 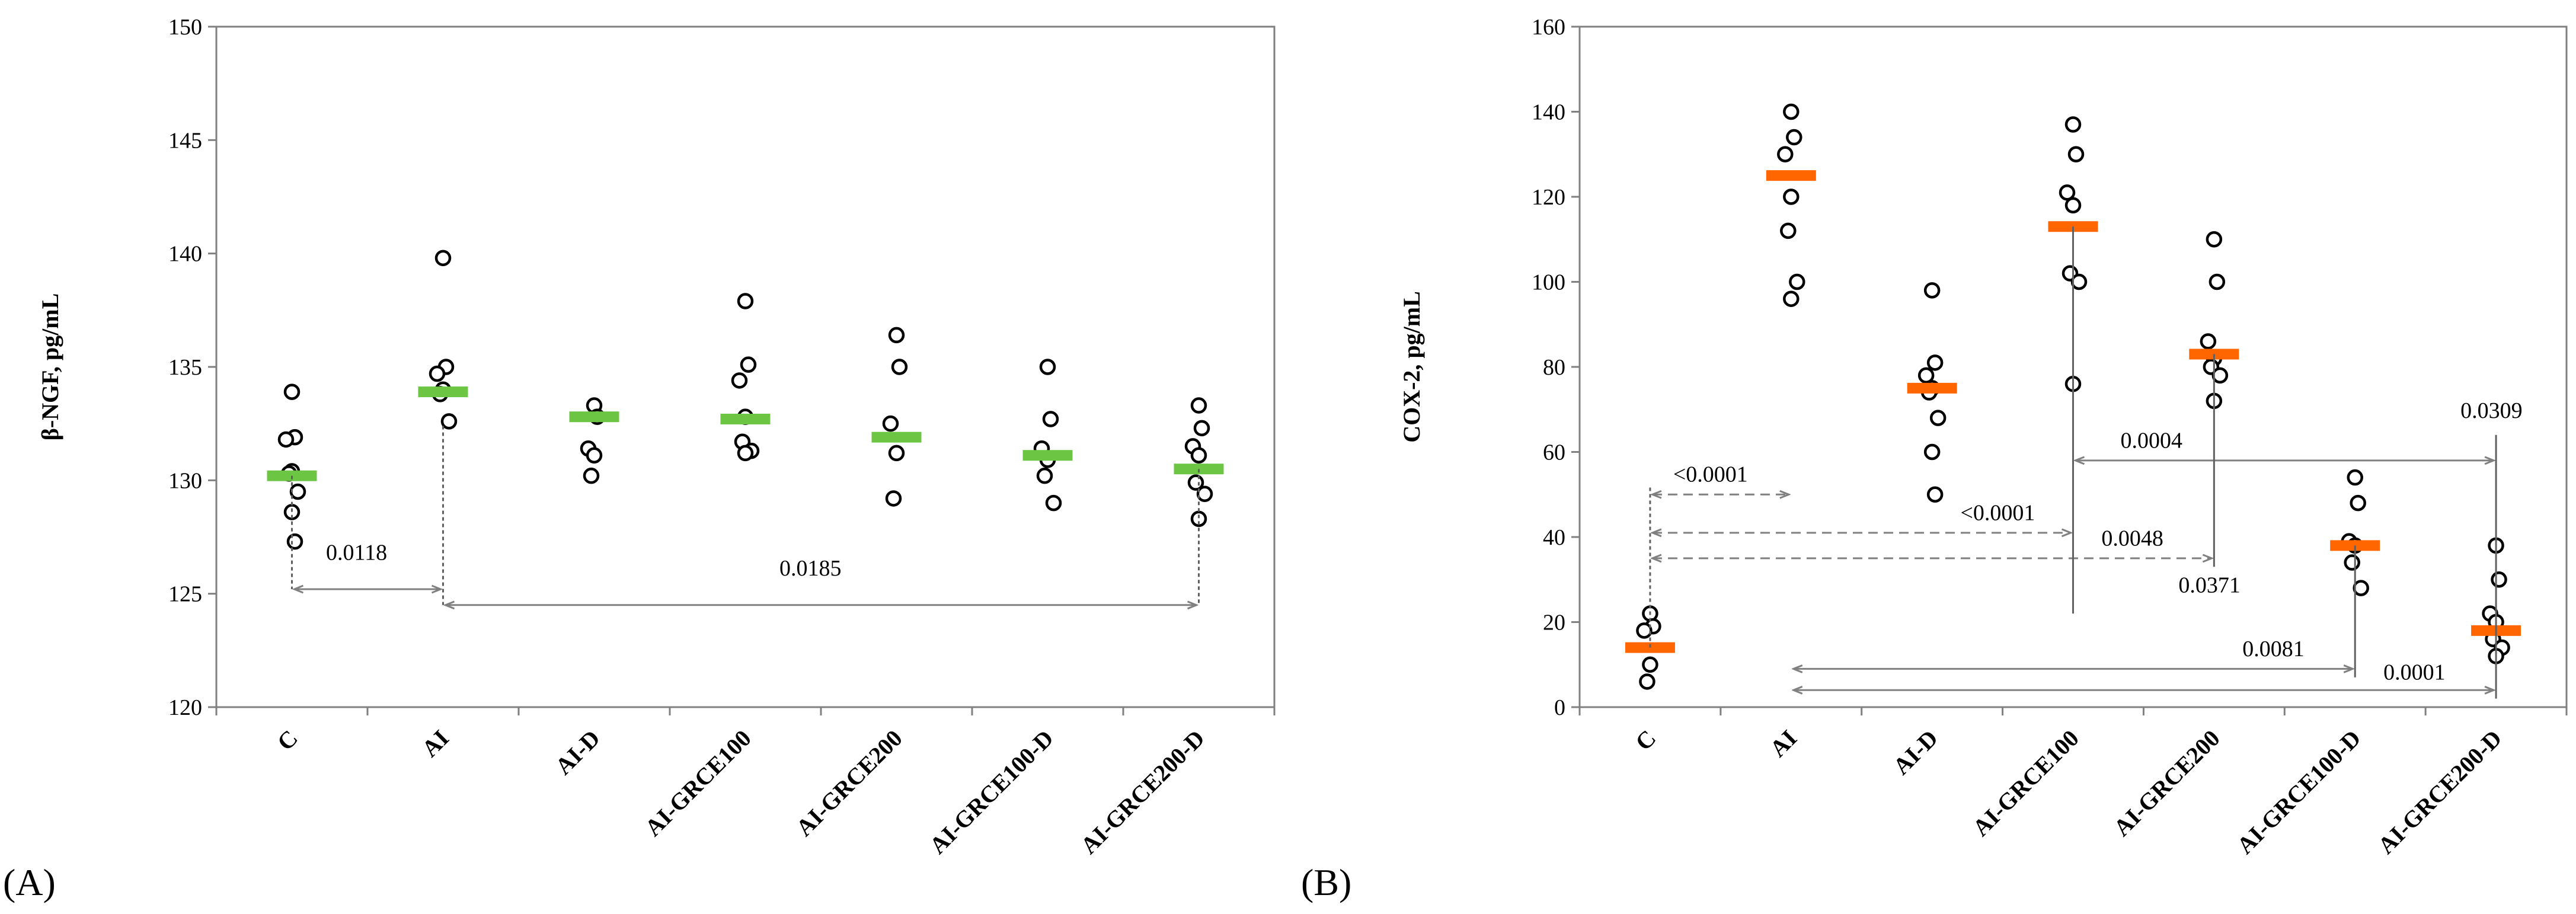 I want to click on panel-label: (A), so click(x=29, y=882).